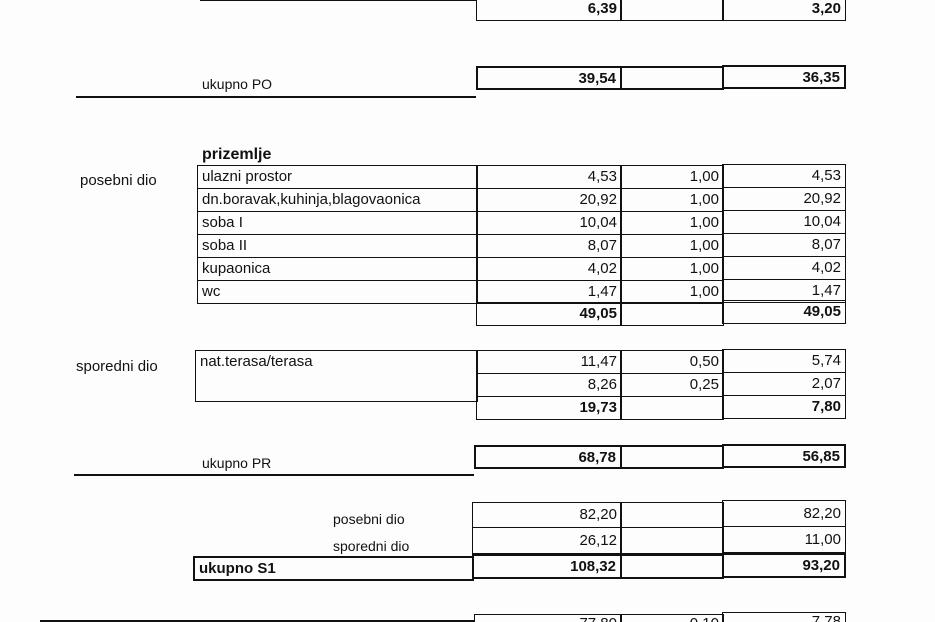 Image resolution: width=935 pixels, height=622 pixels. What do you see at coordinates (256, 361) in the screenshot?
I see `row-name: nat.terasa/terasa` at bounding box center [256, 361].